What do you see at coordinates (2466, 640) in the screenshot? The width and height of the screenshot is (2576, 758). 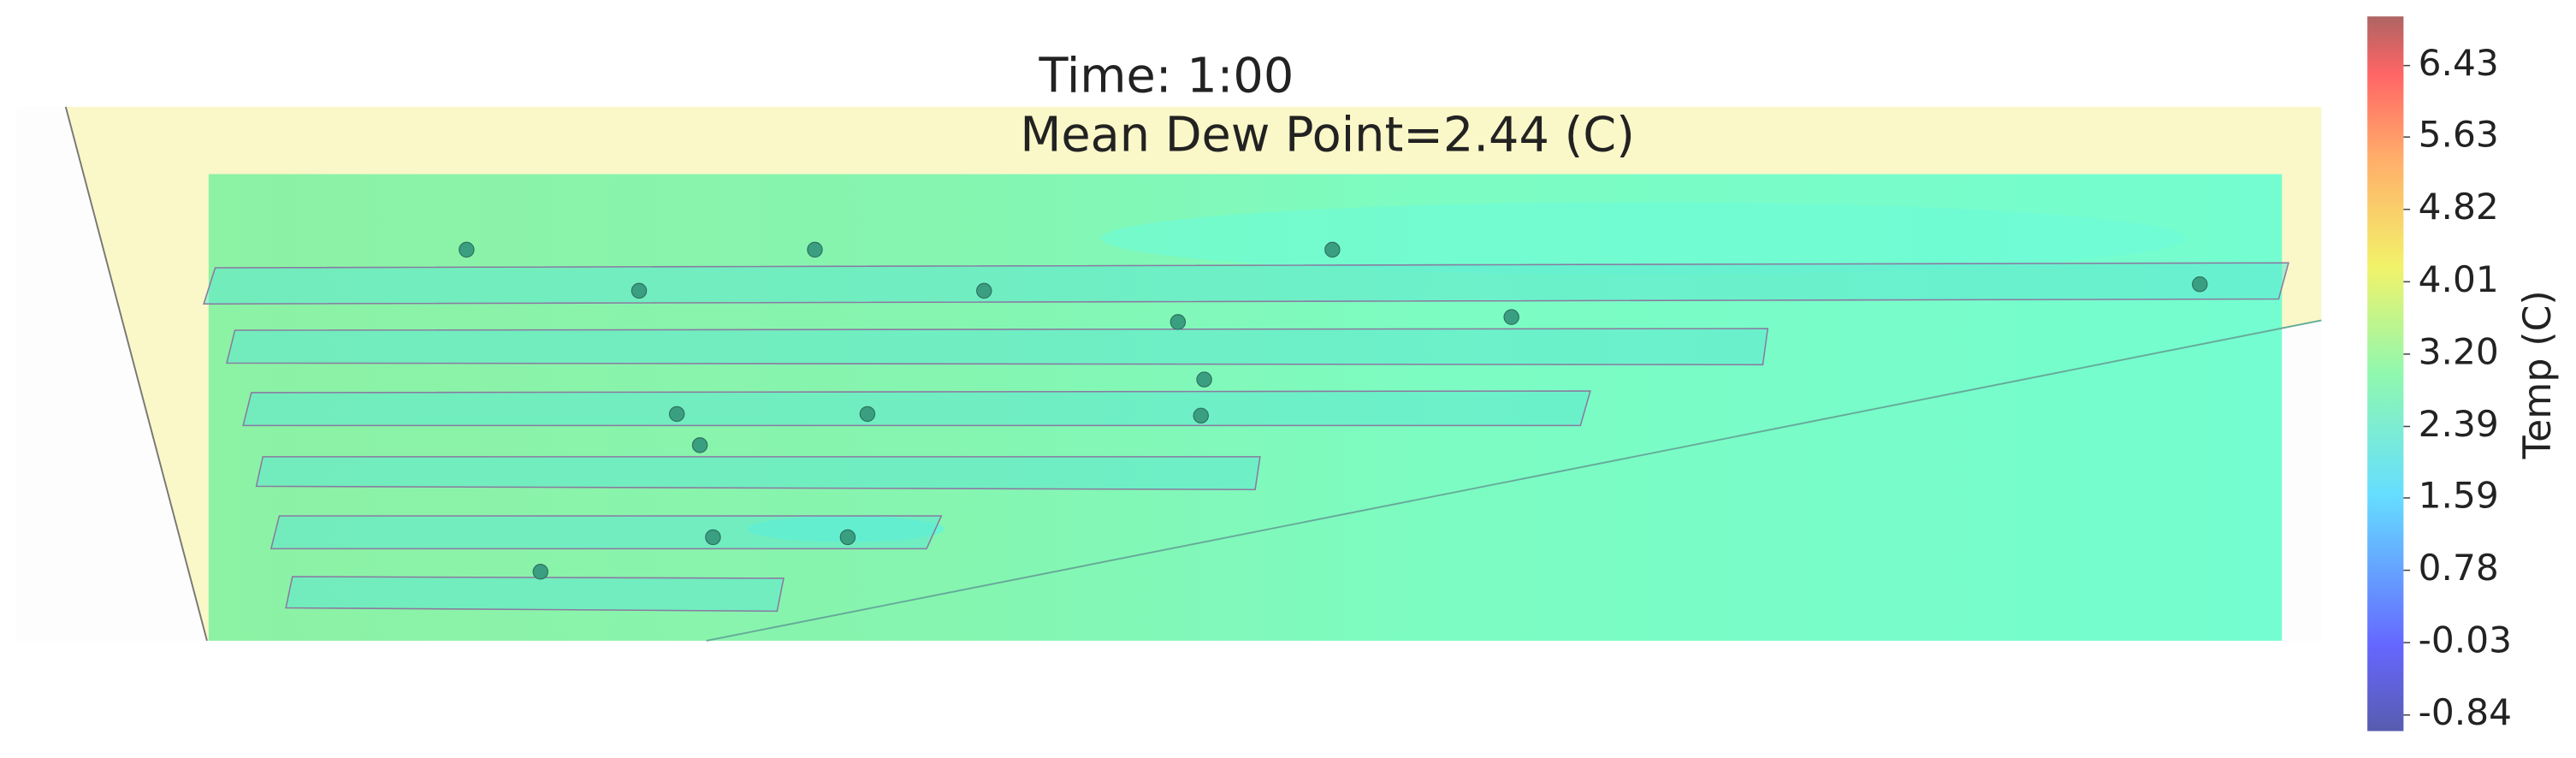 I see `colorbar-tick-label: -0.03` at bounding box center [2466, 640].